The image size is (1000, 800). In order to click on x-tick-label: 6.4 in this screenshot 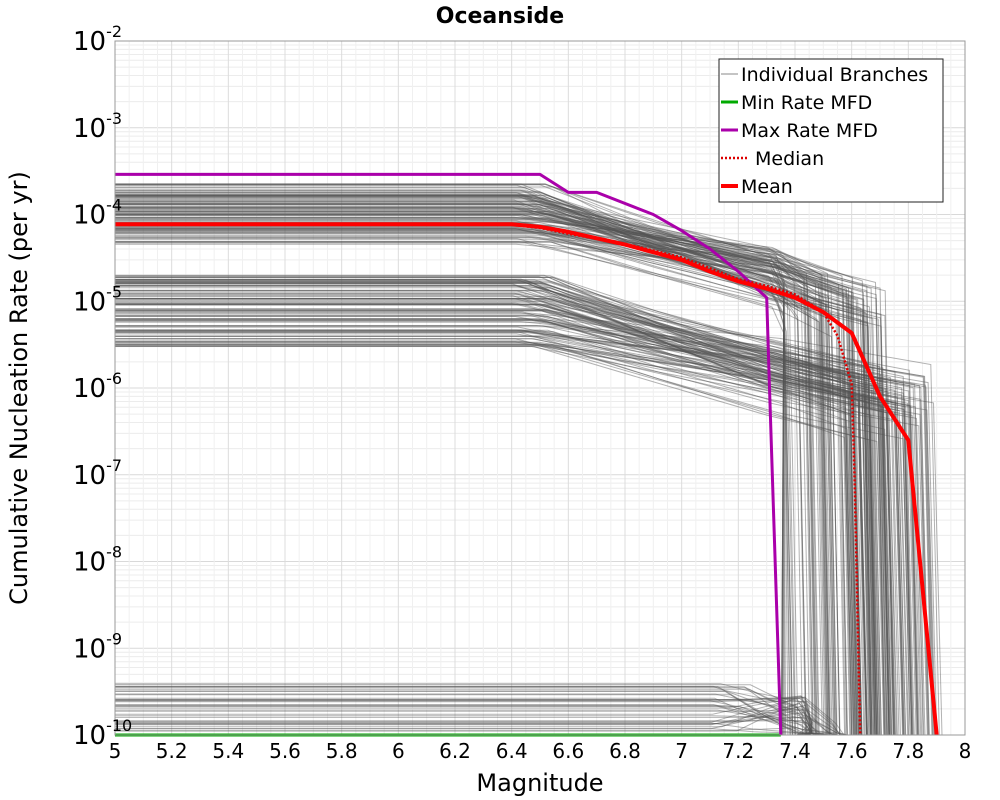, I will do `click(512, 751)`.